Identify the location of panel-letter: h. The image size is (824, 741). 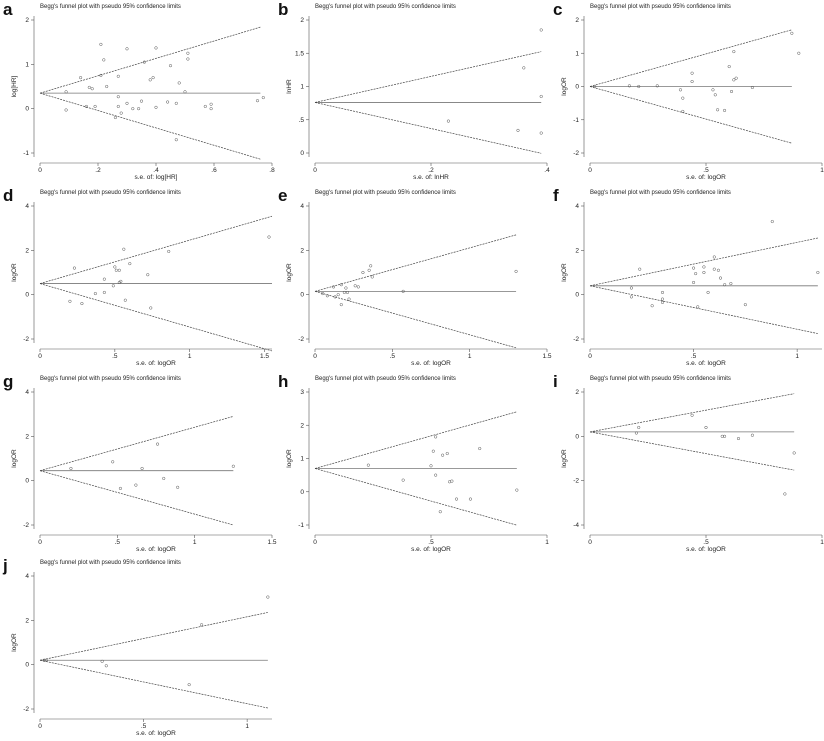
(283, 381).